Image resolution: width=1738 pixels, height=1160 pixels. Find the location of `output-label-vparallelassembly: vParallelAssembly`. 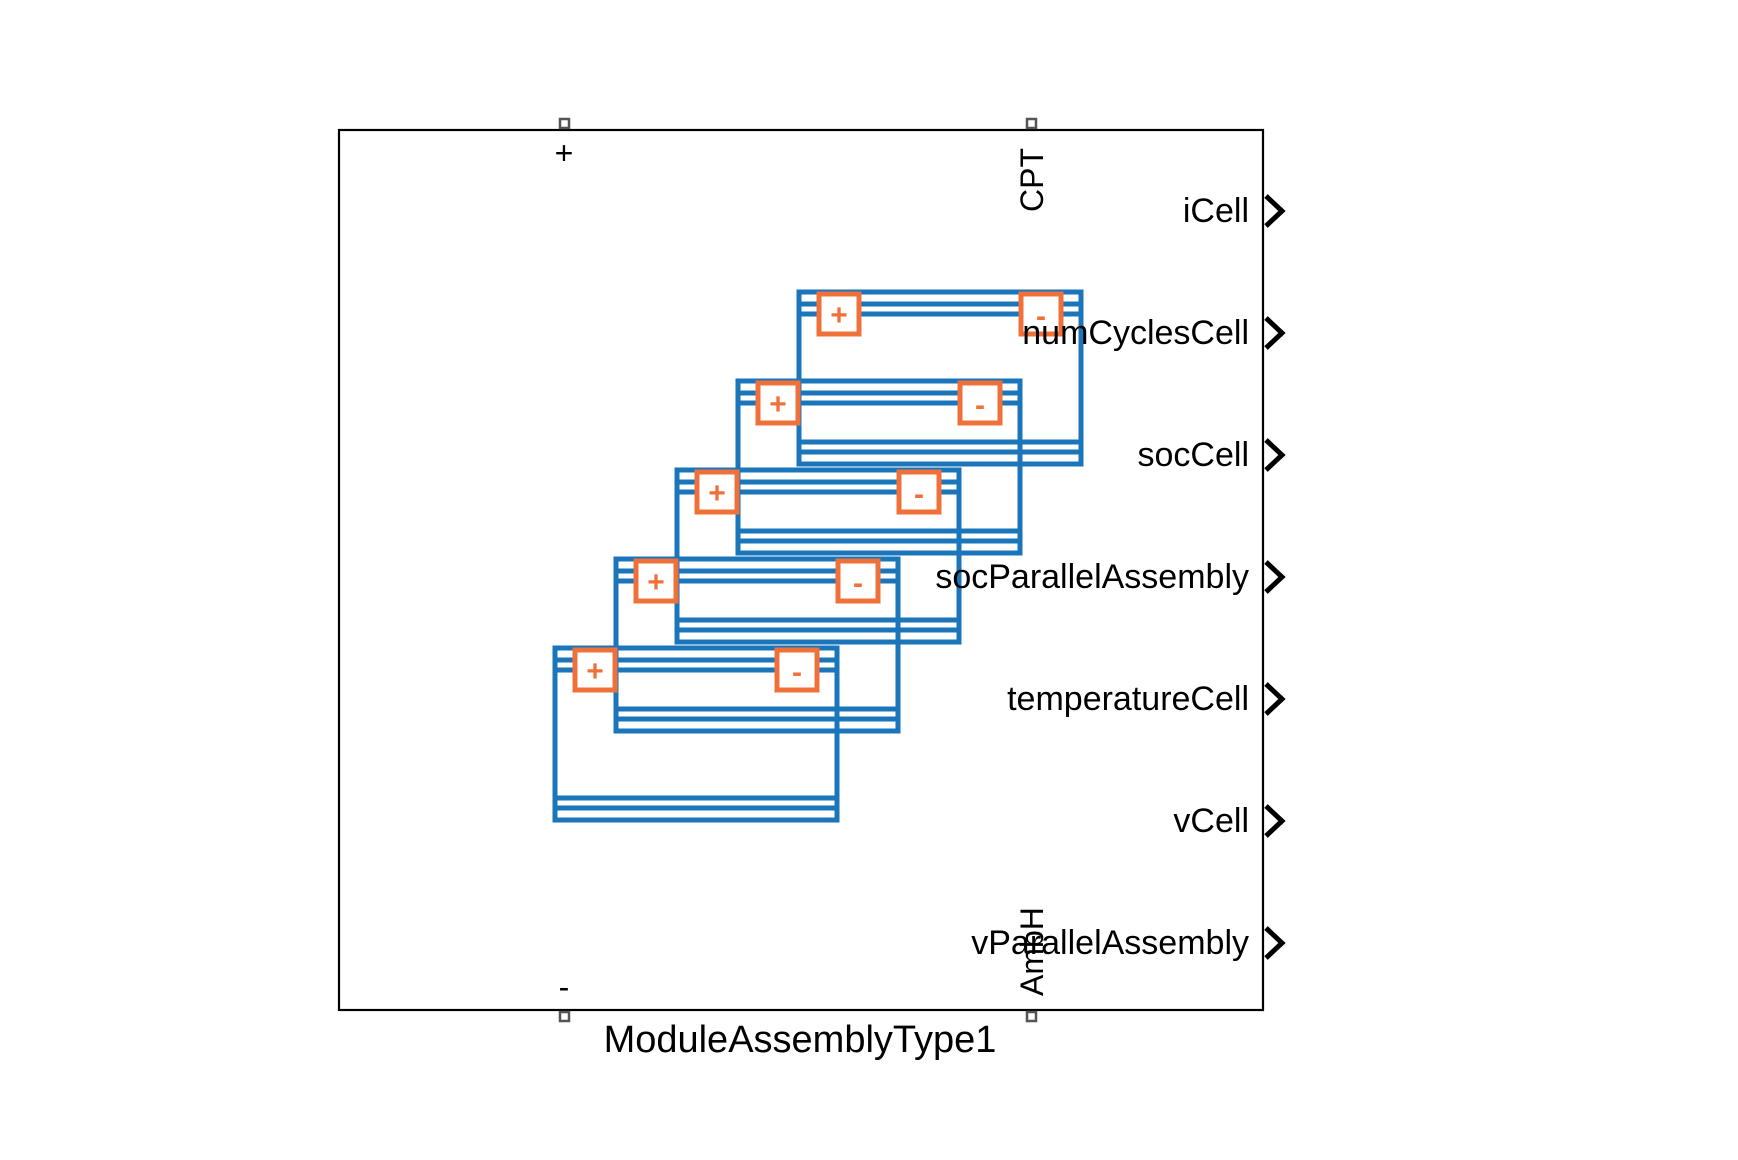

output-label-vparallelassembly: vParallelAssembly is located at coordinates (1110, 943).